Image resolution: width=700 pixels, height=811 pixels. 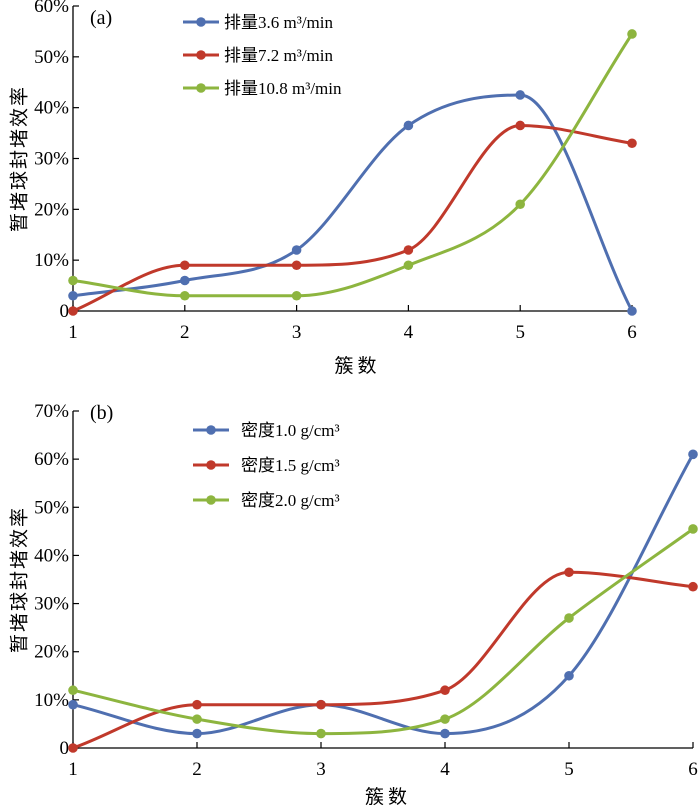 I want to click on legend-label-1: 排量3.6 m³/min, so click(x=278, y=22).